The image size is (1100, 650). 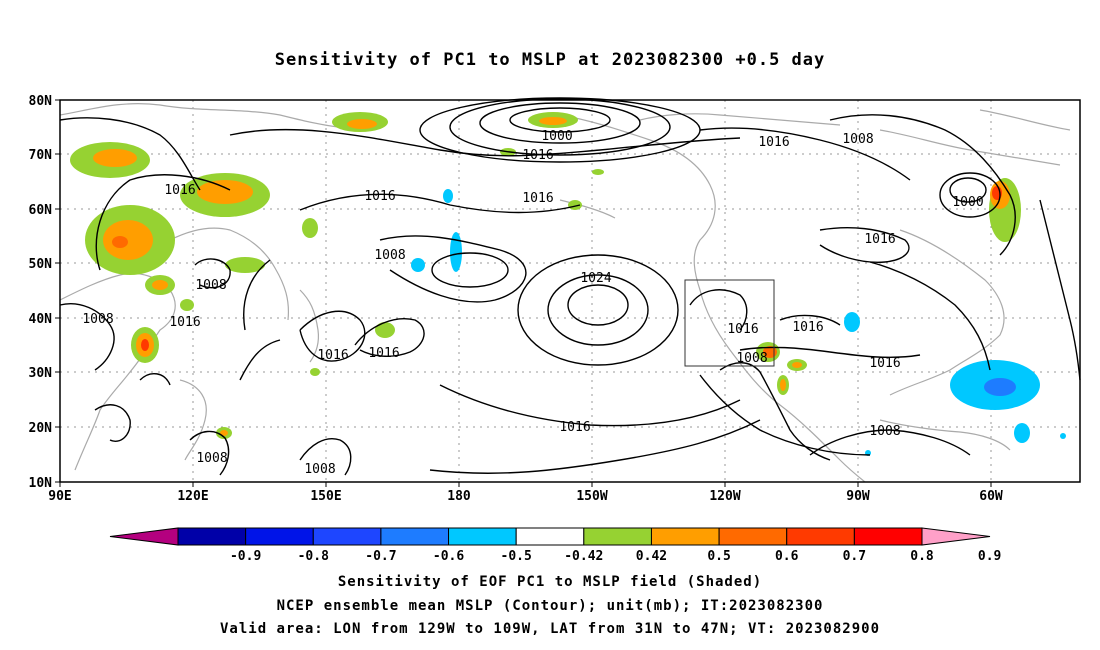 I want to click on lon-label: 90W, so click(x=858, y=496).